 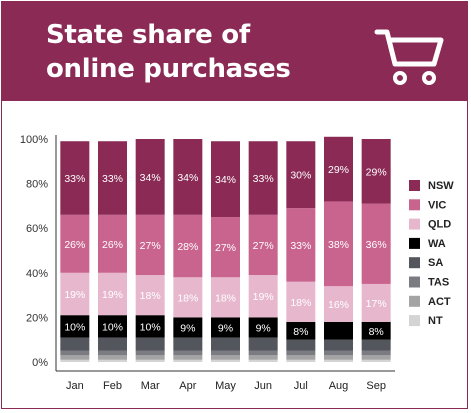 I want to click on legend-label-act: ACT, so click(x=439, y=302).